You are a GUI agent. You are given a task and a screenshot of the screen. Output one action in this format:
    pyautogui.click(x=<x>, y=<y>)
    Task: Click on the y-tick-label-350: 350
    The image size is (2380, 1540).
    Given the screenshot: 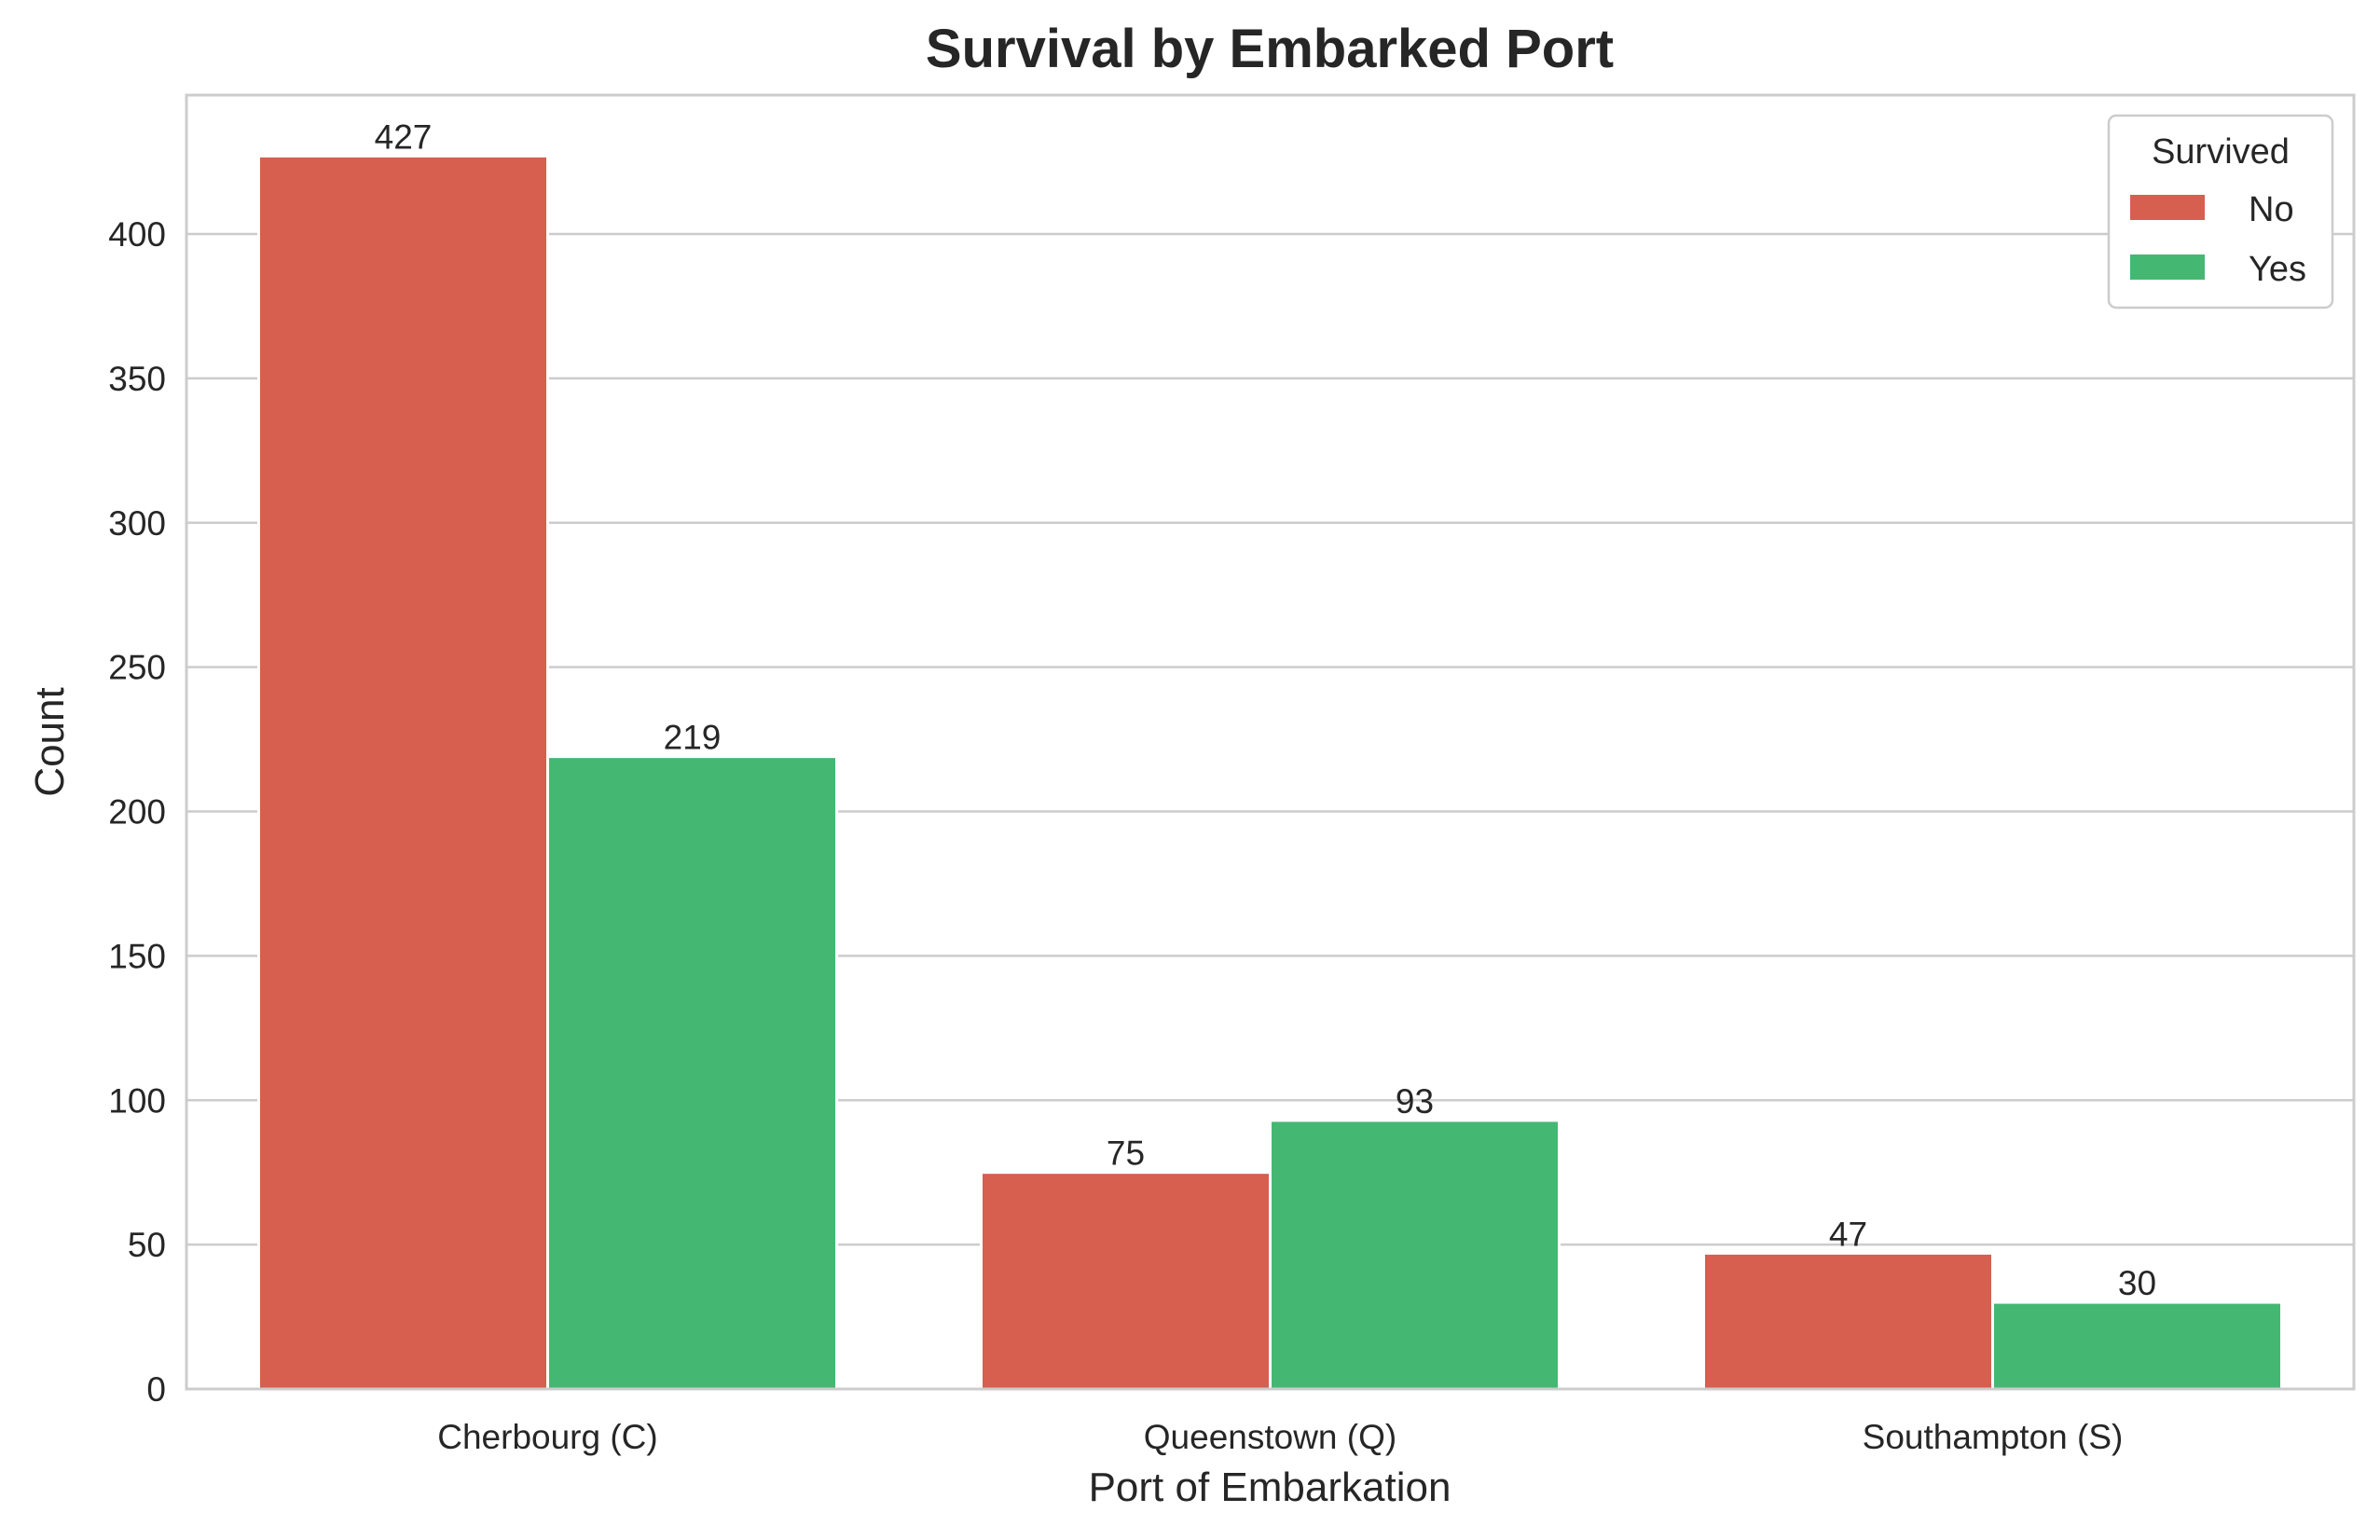 What is the action you would take?
    pyautogui.click(x=137, y=379)
    